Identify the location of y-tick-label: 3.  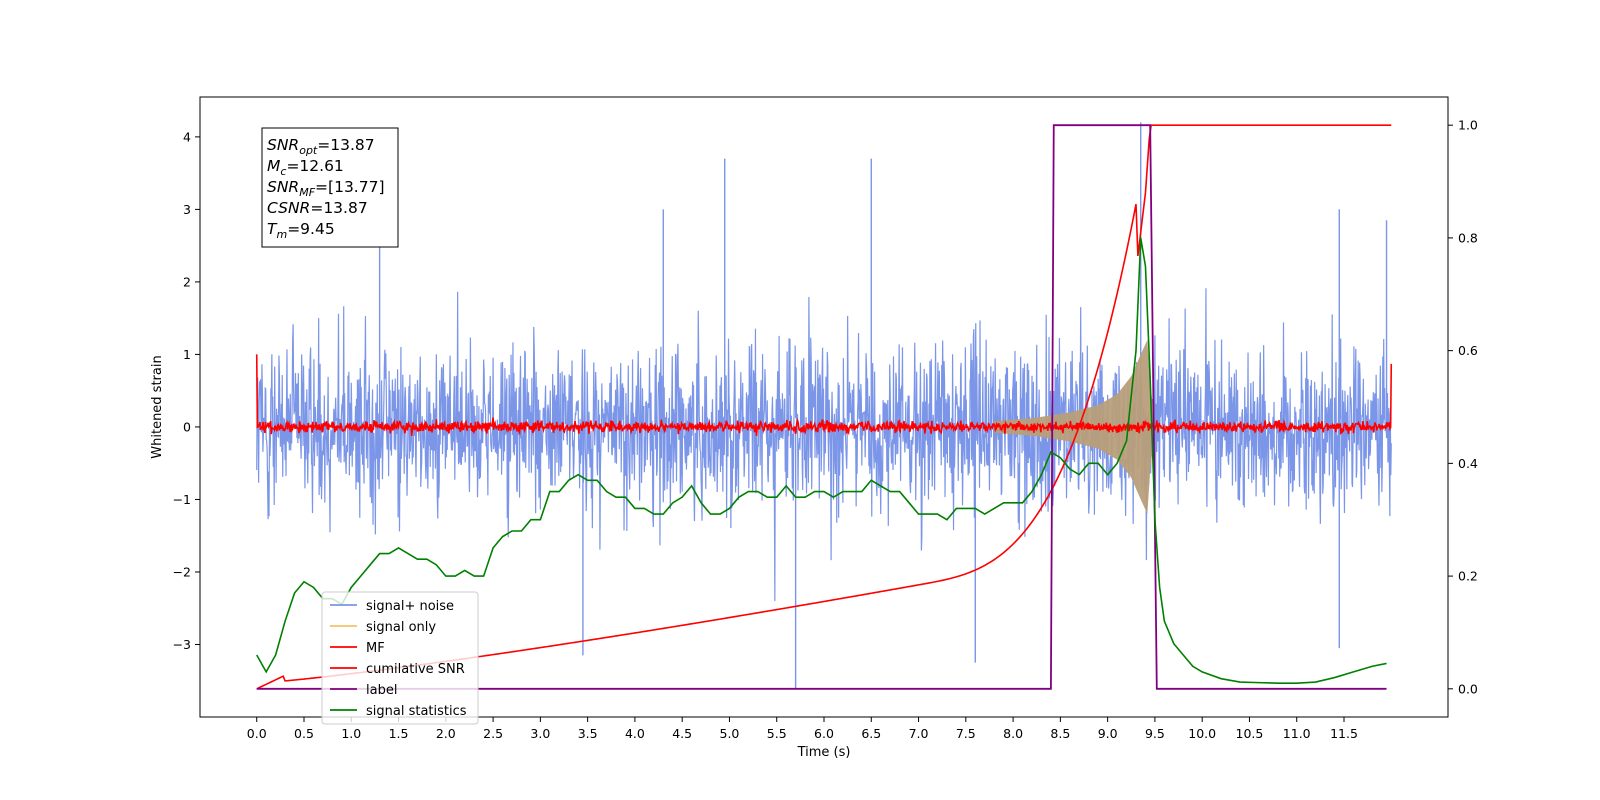
(187, 209).